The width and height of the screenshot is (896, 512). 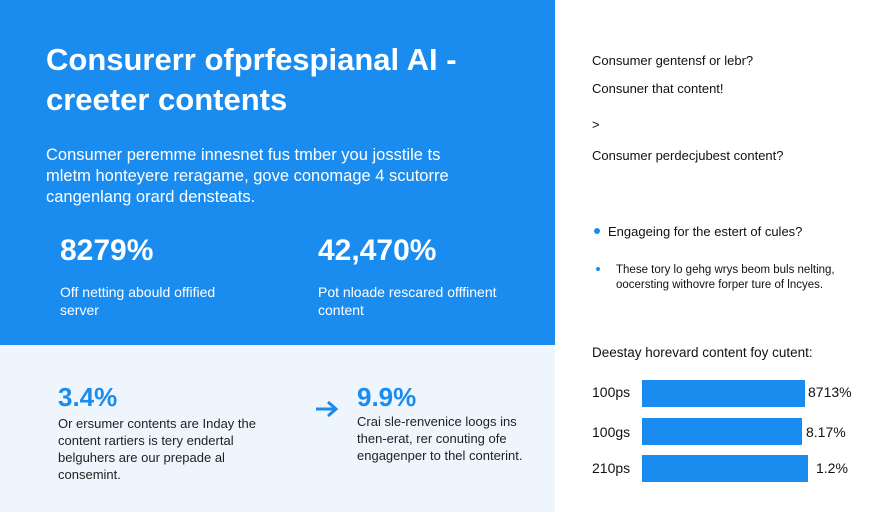 What do you see at coordinates (688, 155) in the screenshot?
I see `question: Consumer perdecjubest content?` at bounding box center [688, 155].